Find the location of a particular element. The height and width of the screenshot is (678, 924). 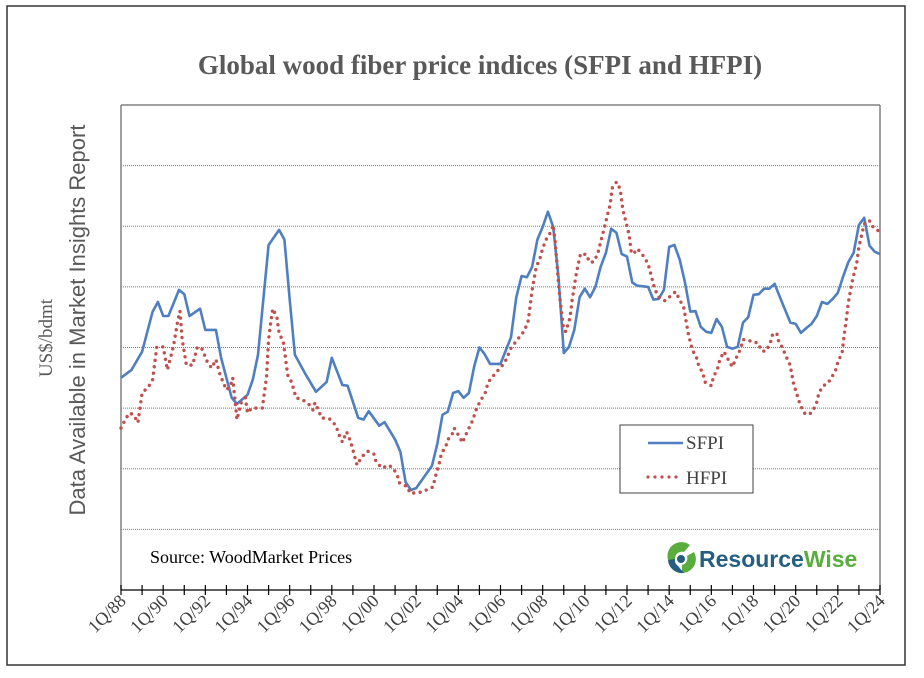

logo-text-resource: Resource is located at coordinates (751, 559).